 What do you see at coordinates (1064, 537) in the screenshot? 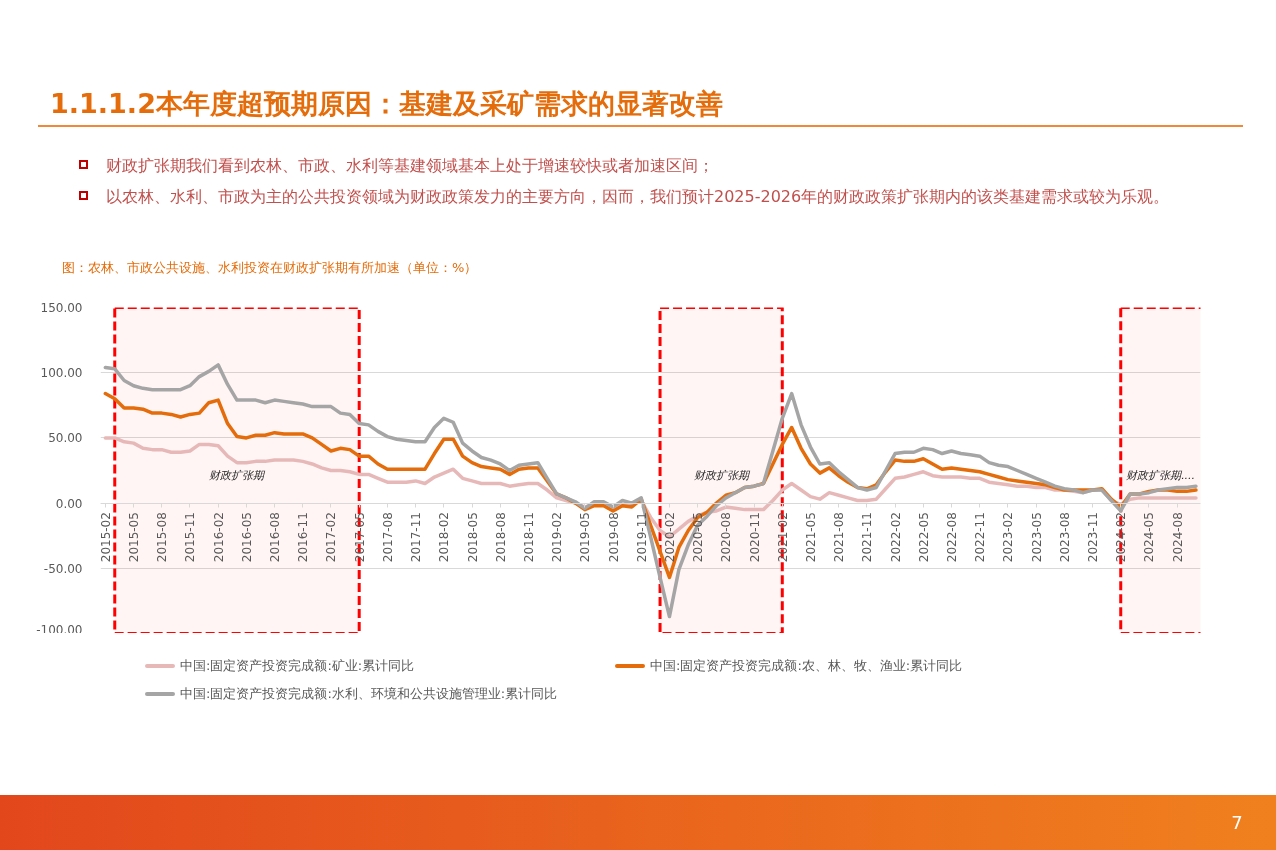
I see `x-tick-label: 2023-08` at bounding box center [1064, 537].